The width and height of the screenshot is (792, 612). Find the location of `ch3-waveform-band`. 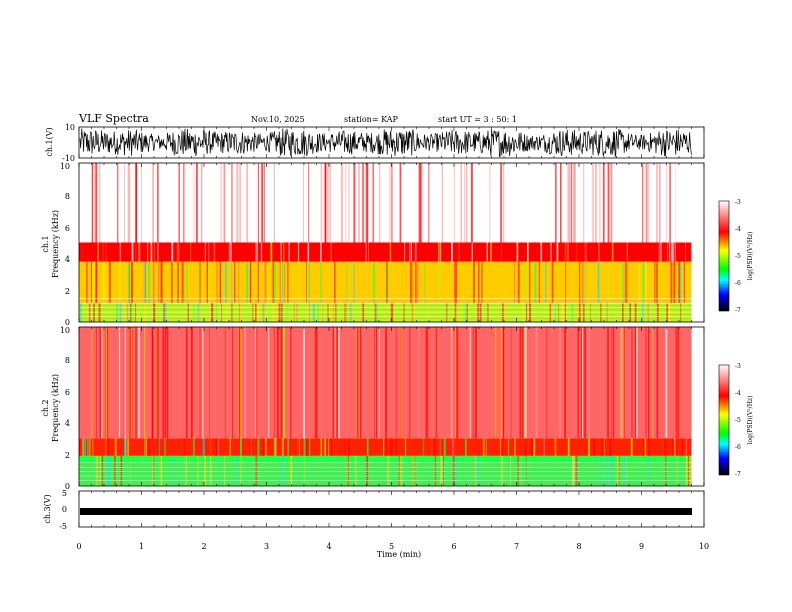

ch3-waveform-band is located at coordinates (386, 511).